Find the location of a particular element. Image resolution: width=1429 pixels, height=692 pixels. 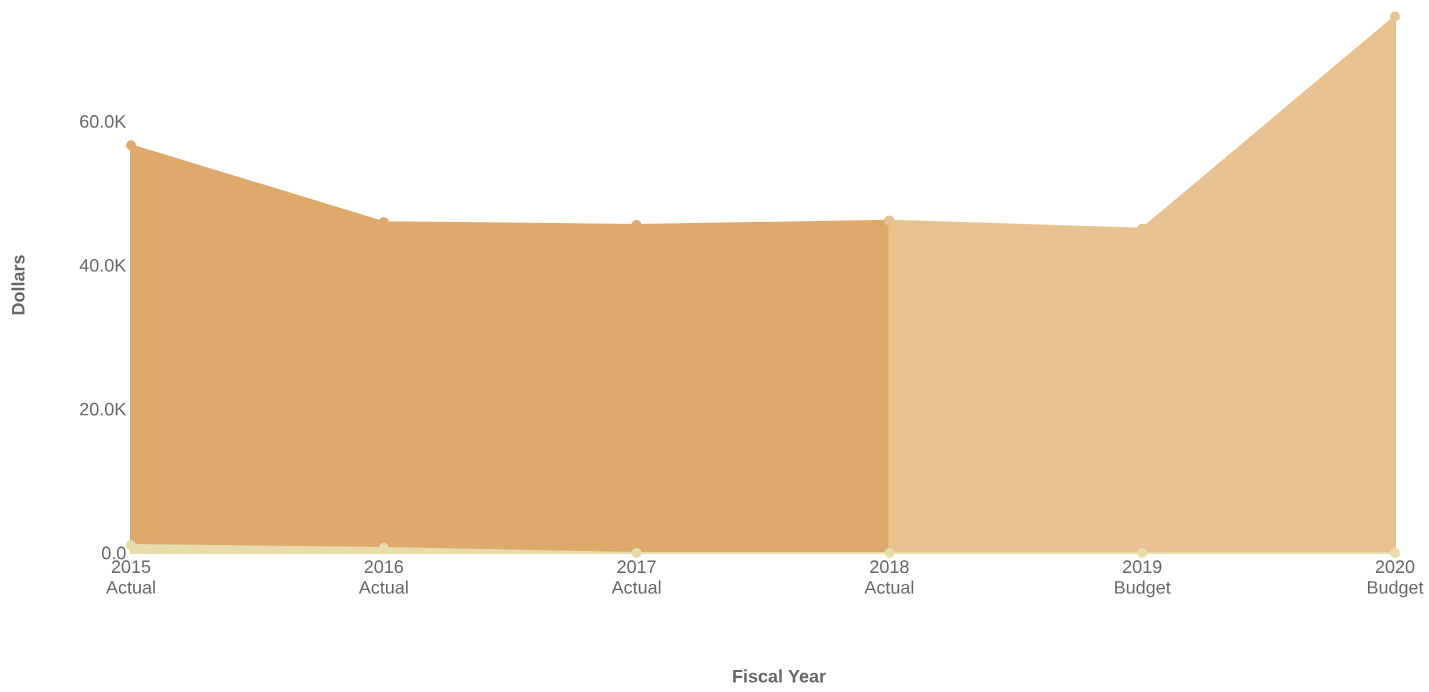

x-tick-label: 2018 Actual is located at coordinates (889, 577).